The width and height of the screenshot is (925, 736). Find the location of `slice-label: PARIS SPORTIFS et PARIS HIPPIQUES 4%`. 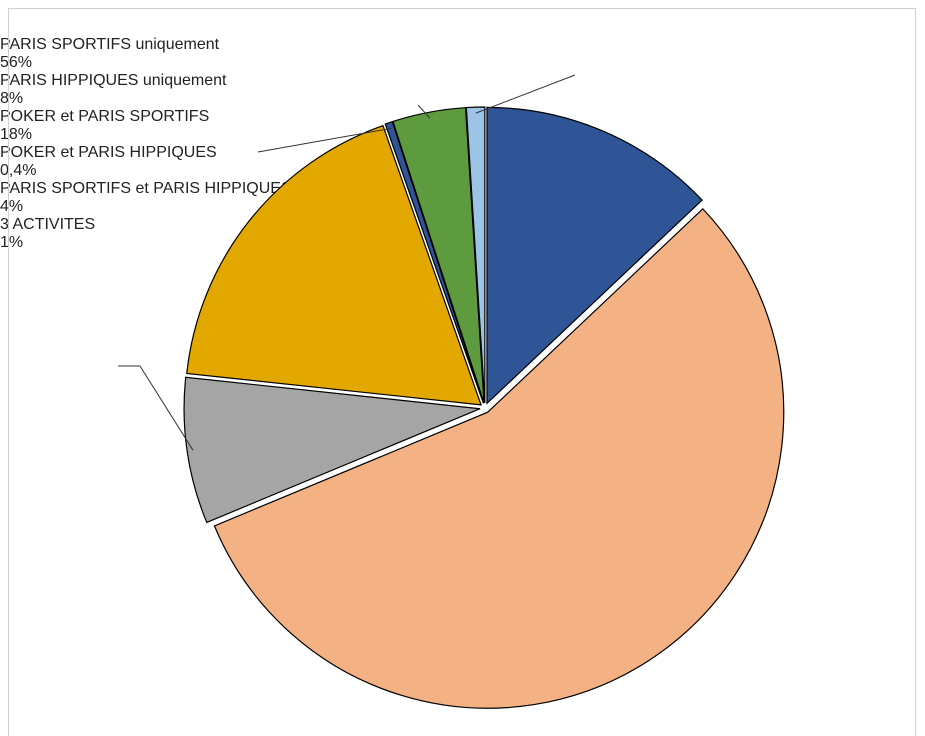

slice-label: PARIS SPORTIFS et PARIS HIPPIQUES 4% is located at coordinates (462, 198).